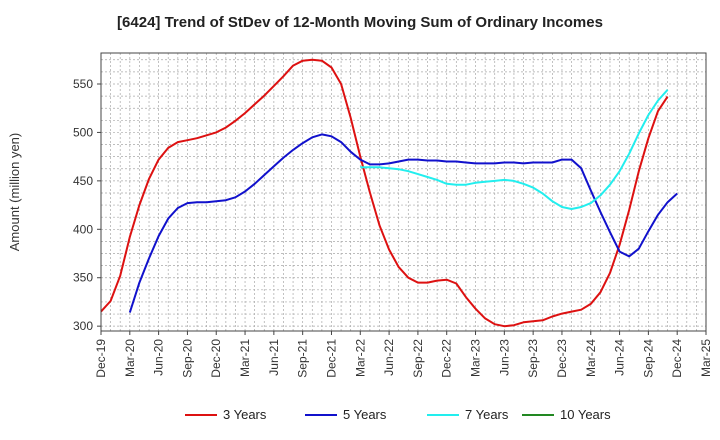  Describe the element at coordinates (398, 414) in the screenshot. I see `legend: 3 Years 5 Years 7 Years 10 Years` at that location.